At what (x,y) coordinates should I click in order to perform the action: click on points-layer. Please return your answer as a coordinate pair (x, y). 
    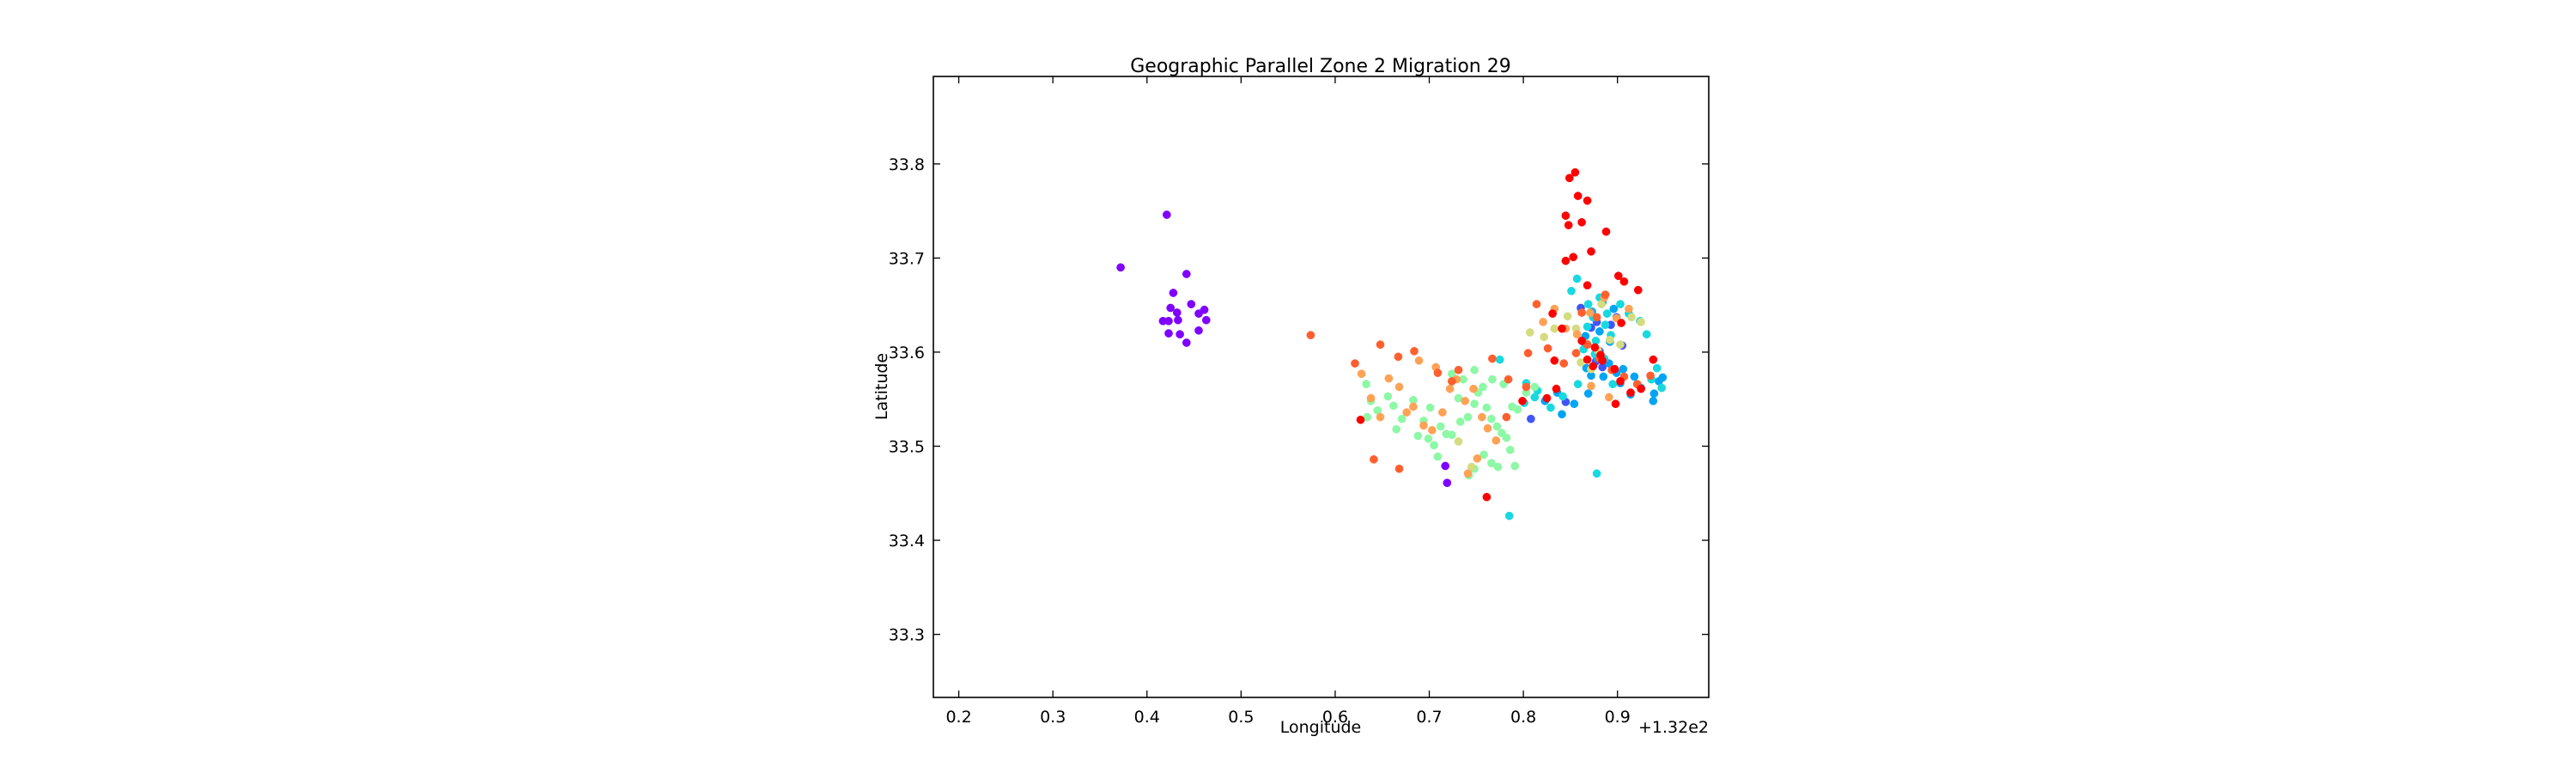
    Looking at the image, I should click on (1392, 343).